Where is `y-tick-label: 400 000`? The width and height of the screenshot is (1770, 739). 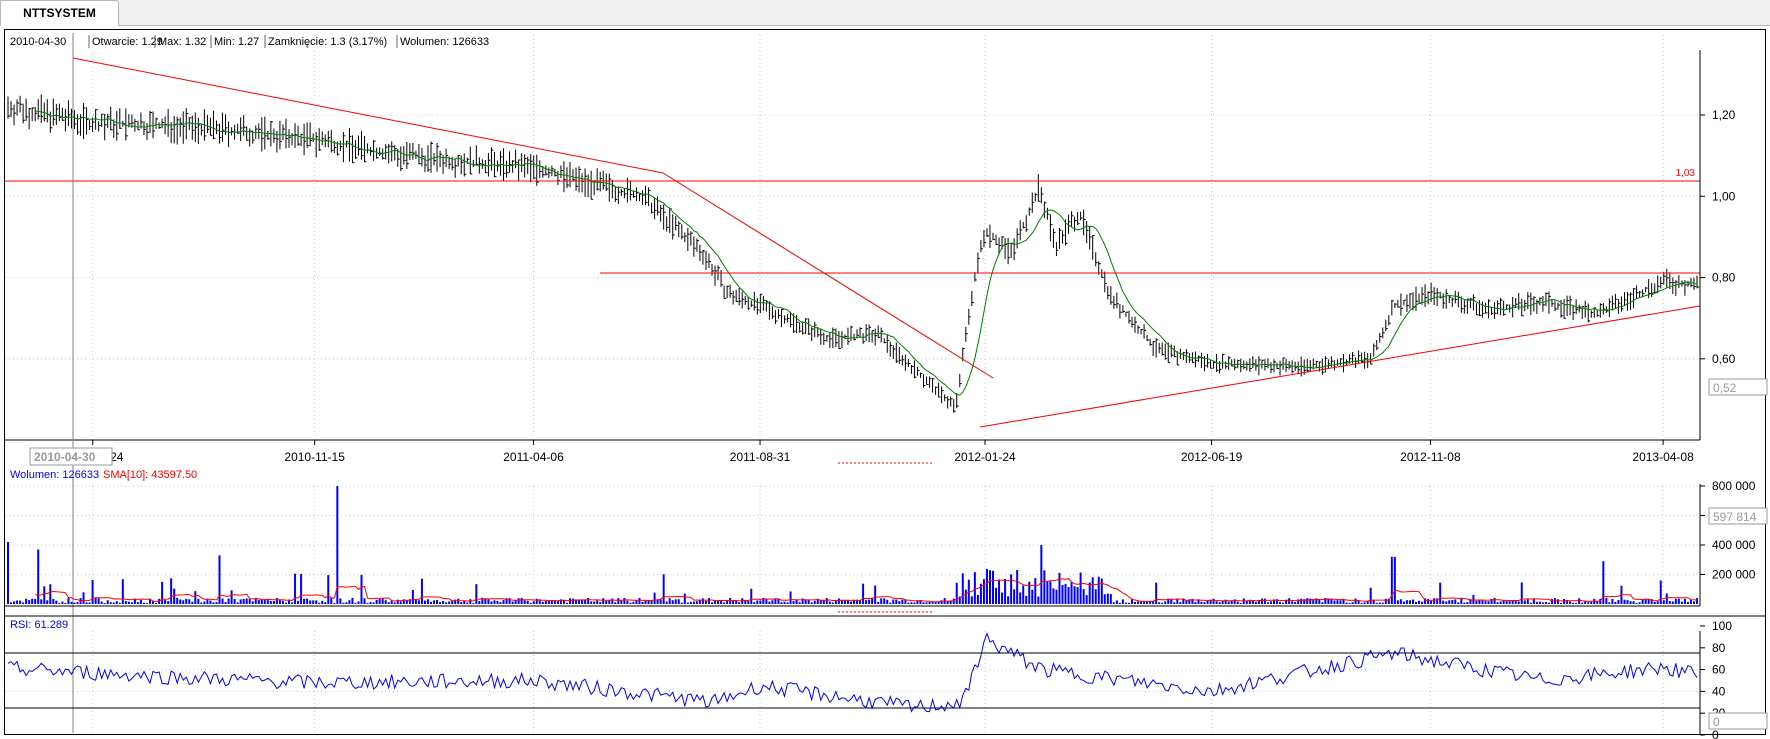
y-tick-label: 400 000 is located at coordinates (1734, 545).